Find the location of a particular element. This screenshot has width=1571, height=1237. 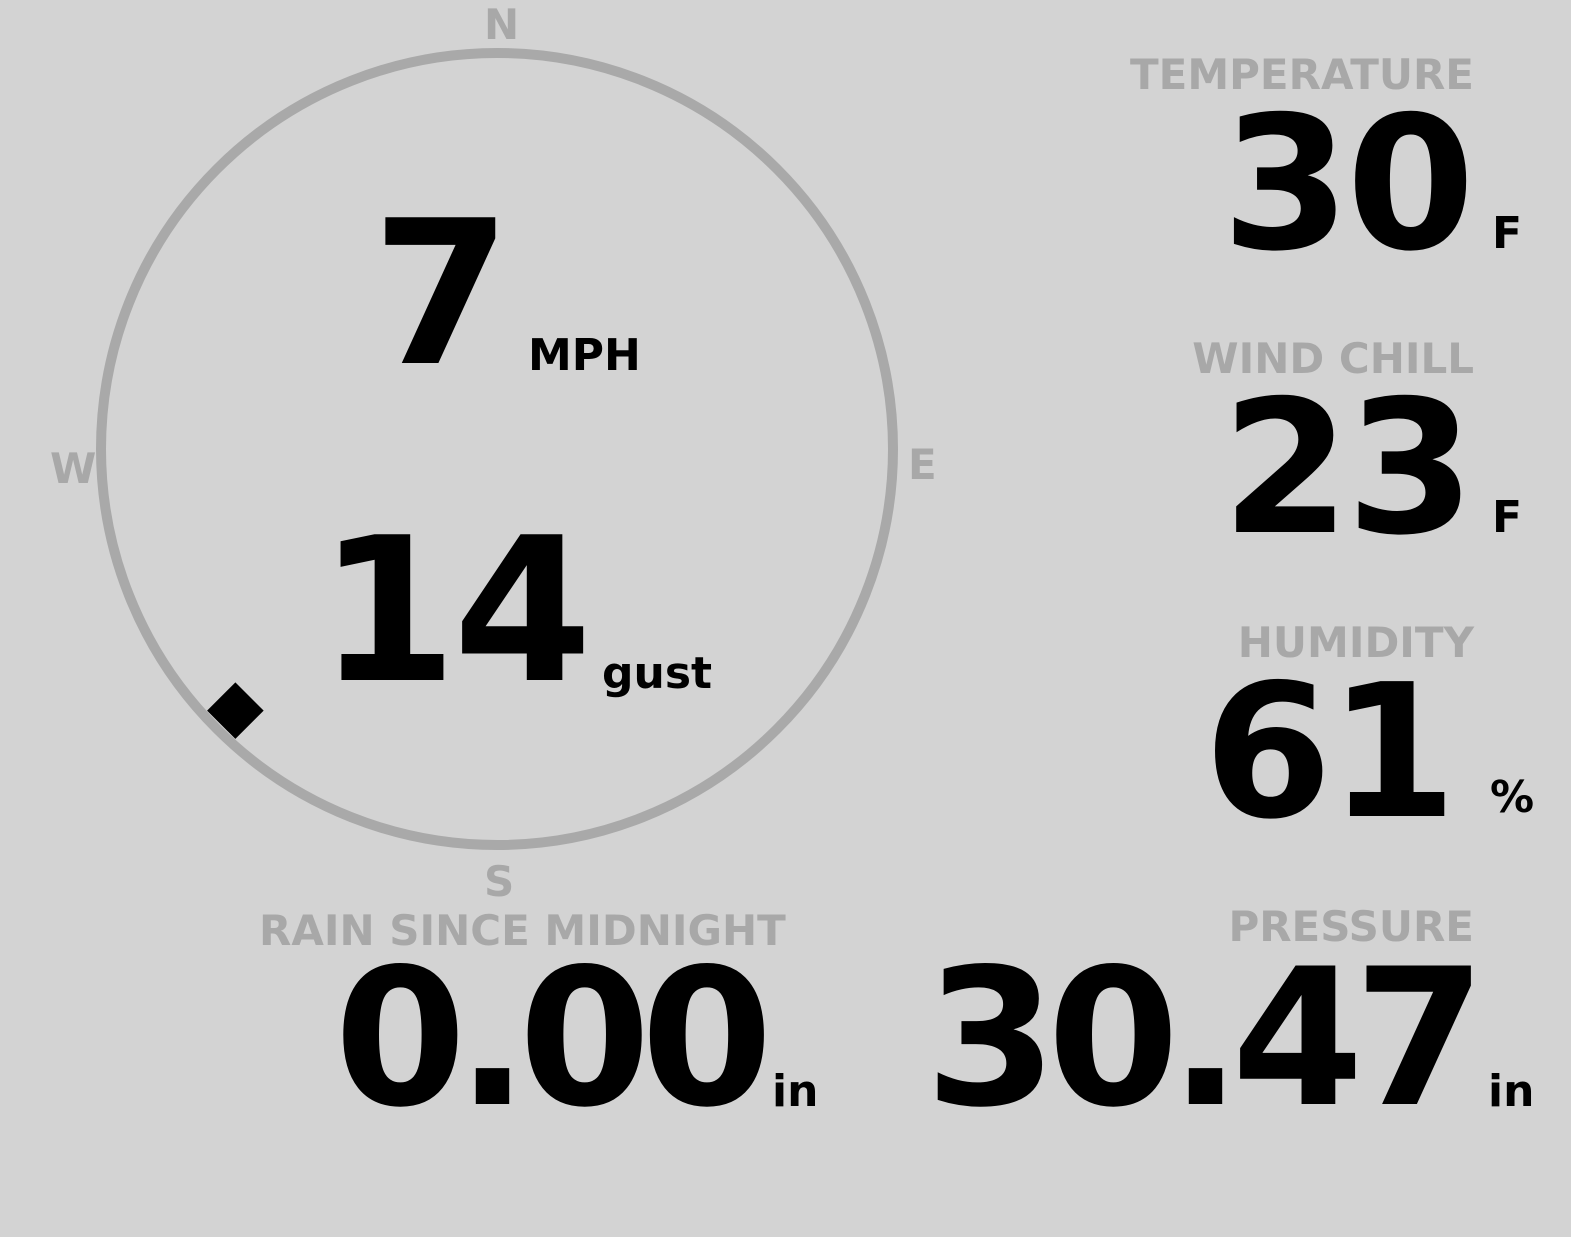

compass-east: E is located at coordinates (922, 464).